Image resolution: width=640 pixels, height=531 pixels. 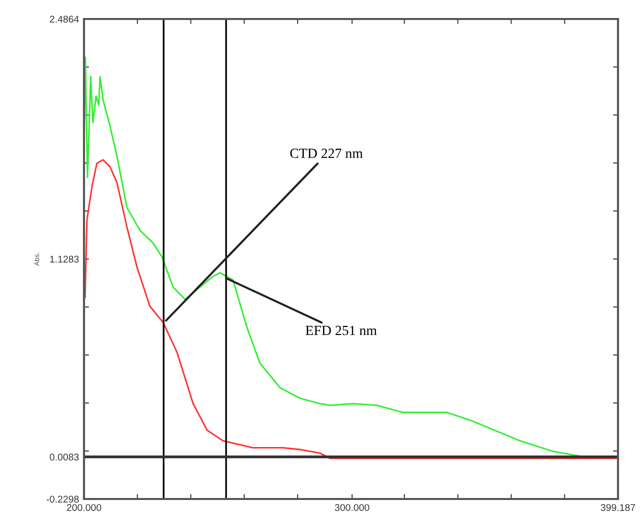 I want to click on annotation: EFD 251 nm, so click(x=341, y=331).